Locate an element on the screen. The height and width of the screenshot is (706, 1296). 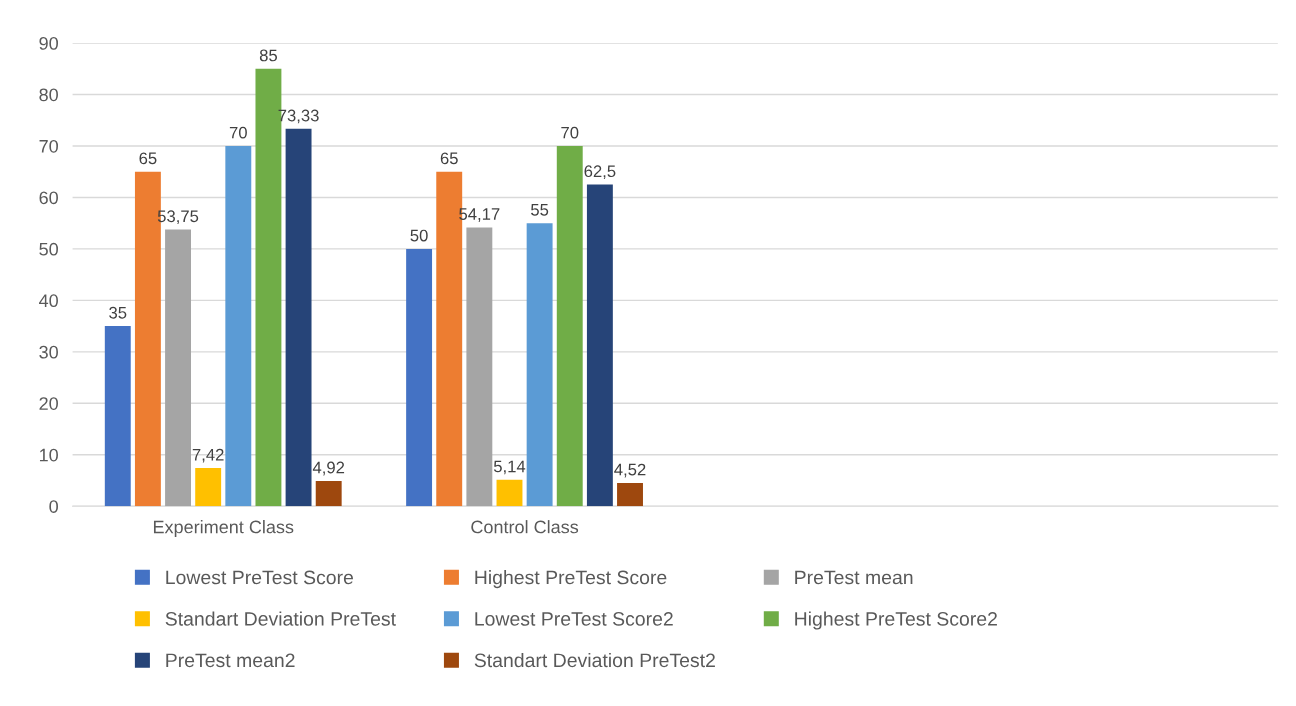
y-tick-label: 70 is located at coordinates (48, 146).